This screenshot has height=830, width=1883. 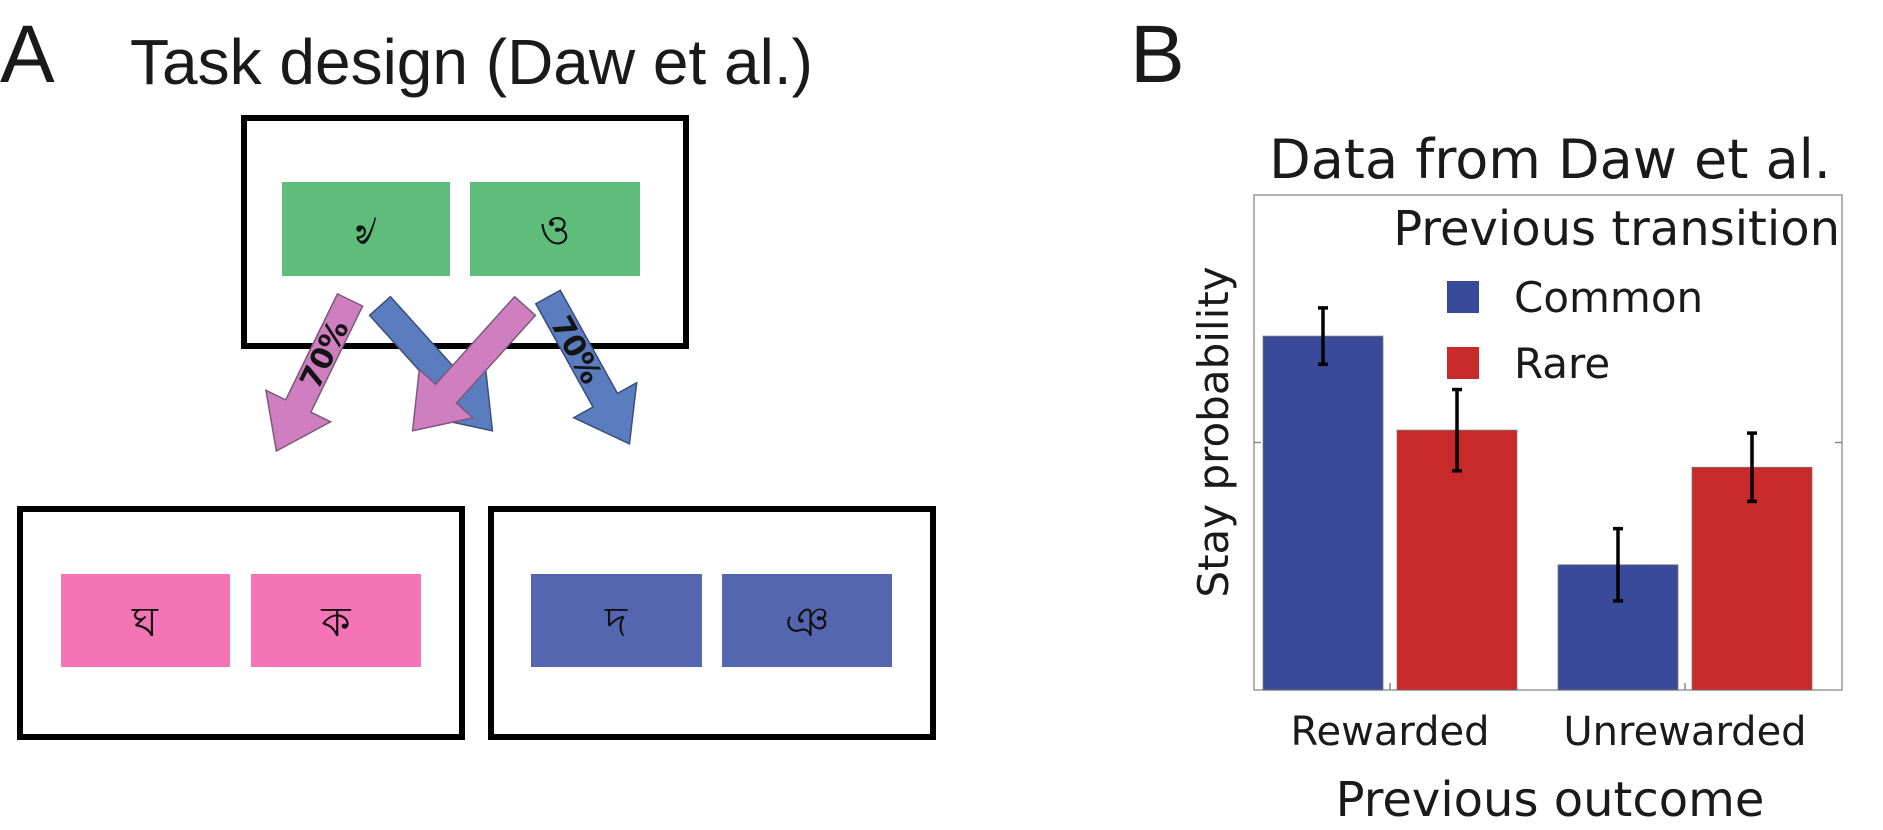 I want to click on legend-title: Previous transition, so click(x=1616, y=229).